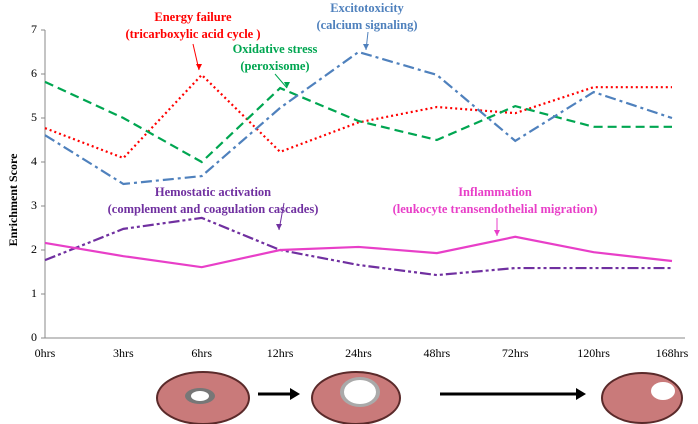 The width and height of the screenshot is (698, 424). What do you see at coordinates (34, 73) in the screenshot?
I see `y-tick-label: 6` at bounding box center [34, 73].